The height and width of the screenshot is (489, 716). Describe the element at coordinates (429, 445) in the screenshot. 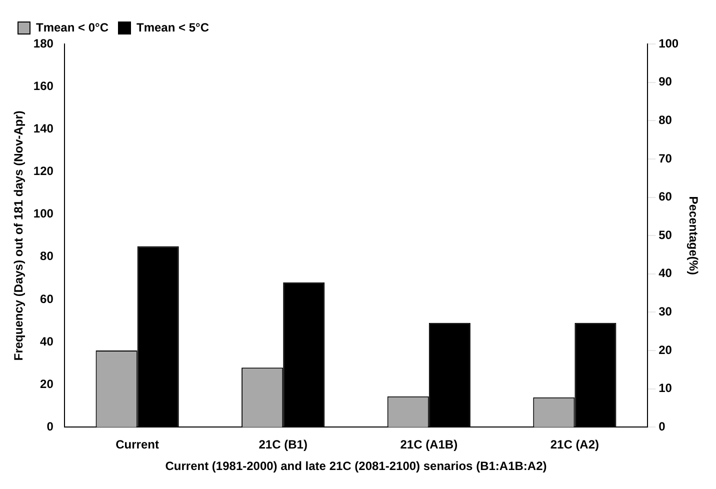

I see `x-tick-label: 21C (A1B)` at that location.